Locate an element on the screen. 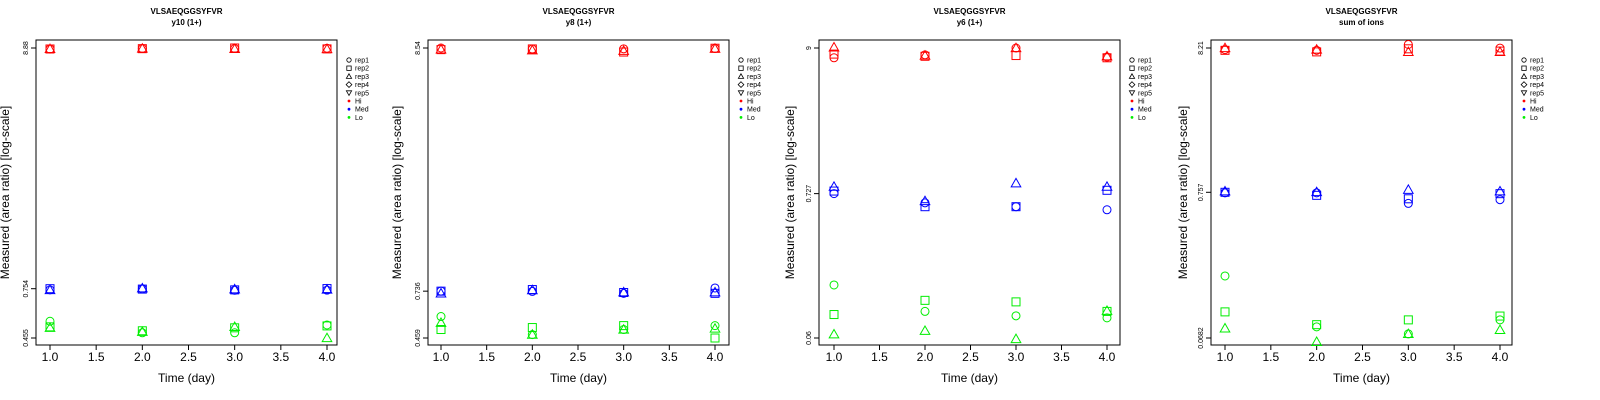  x-tick-label: 1.5 is located at coordinates (1270, 357).